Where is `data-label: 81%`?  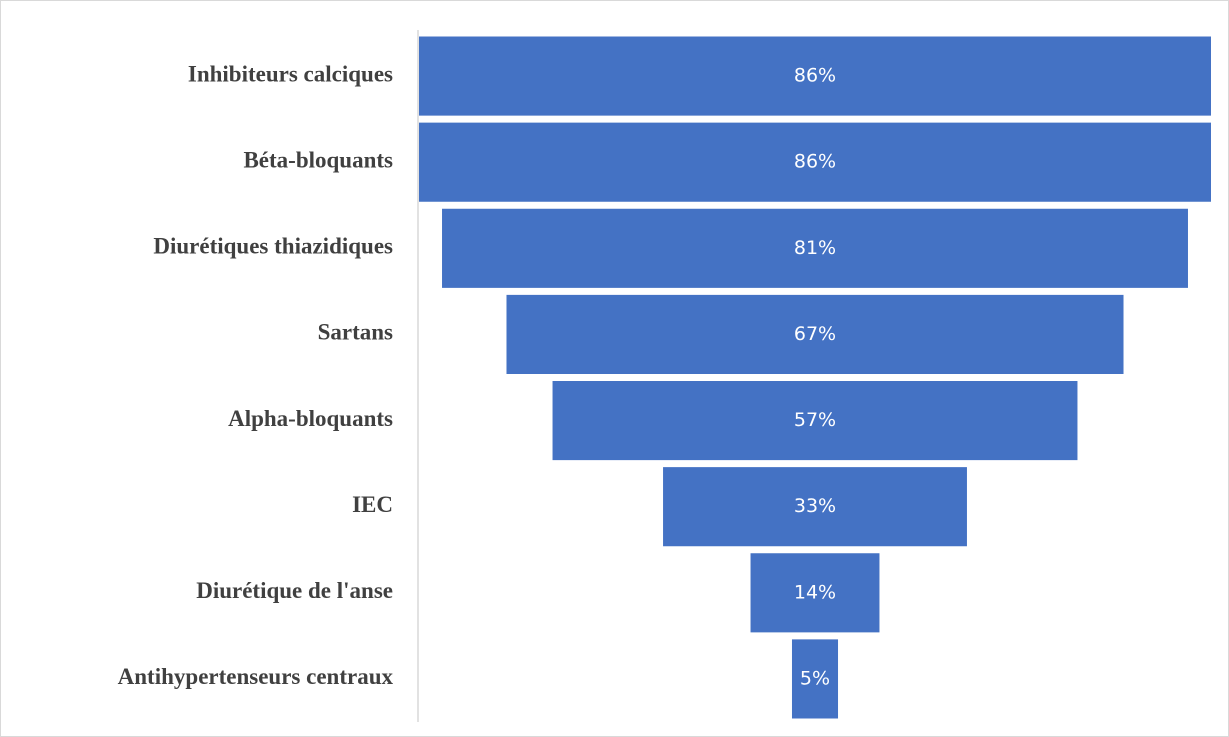
data-label: 81% is located at coordinates (815, 248).